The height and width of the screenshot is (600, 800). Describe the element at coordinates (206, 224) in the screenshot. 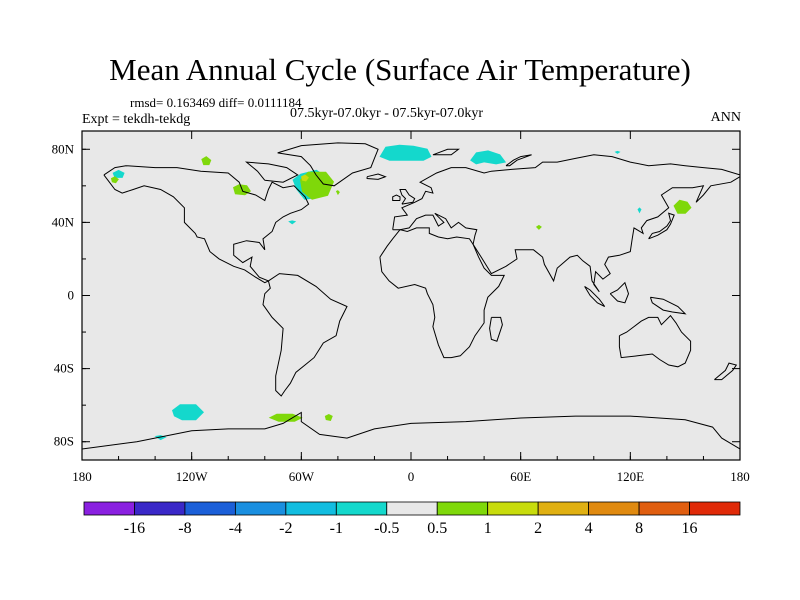

I see `coastline-north-america` at that location.